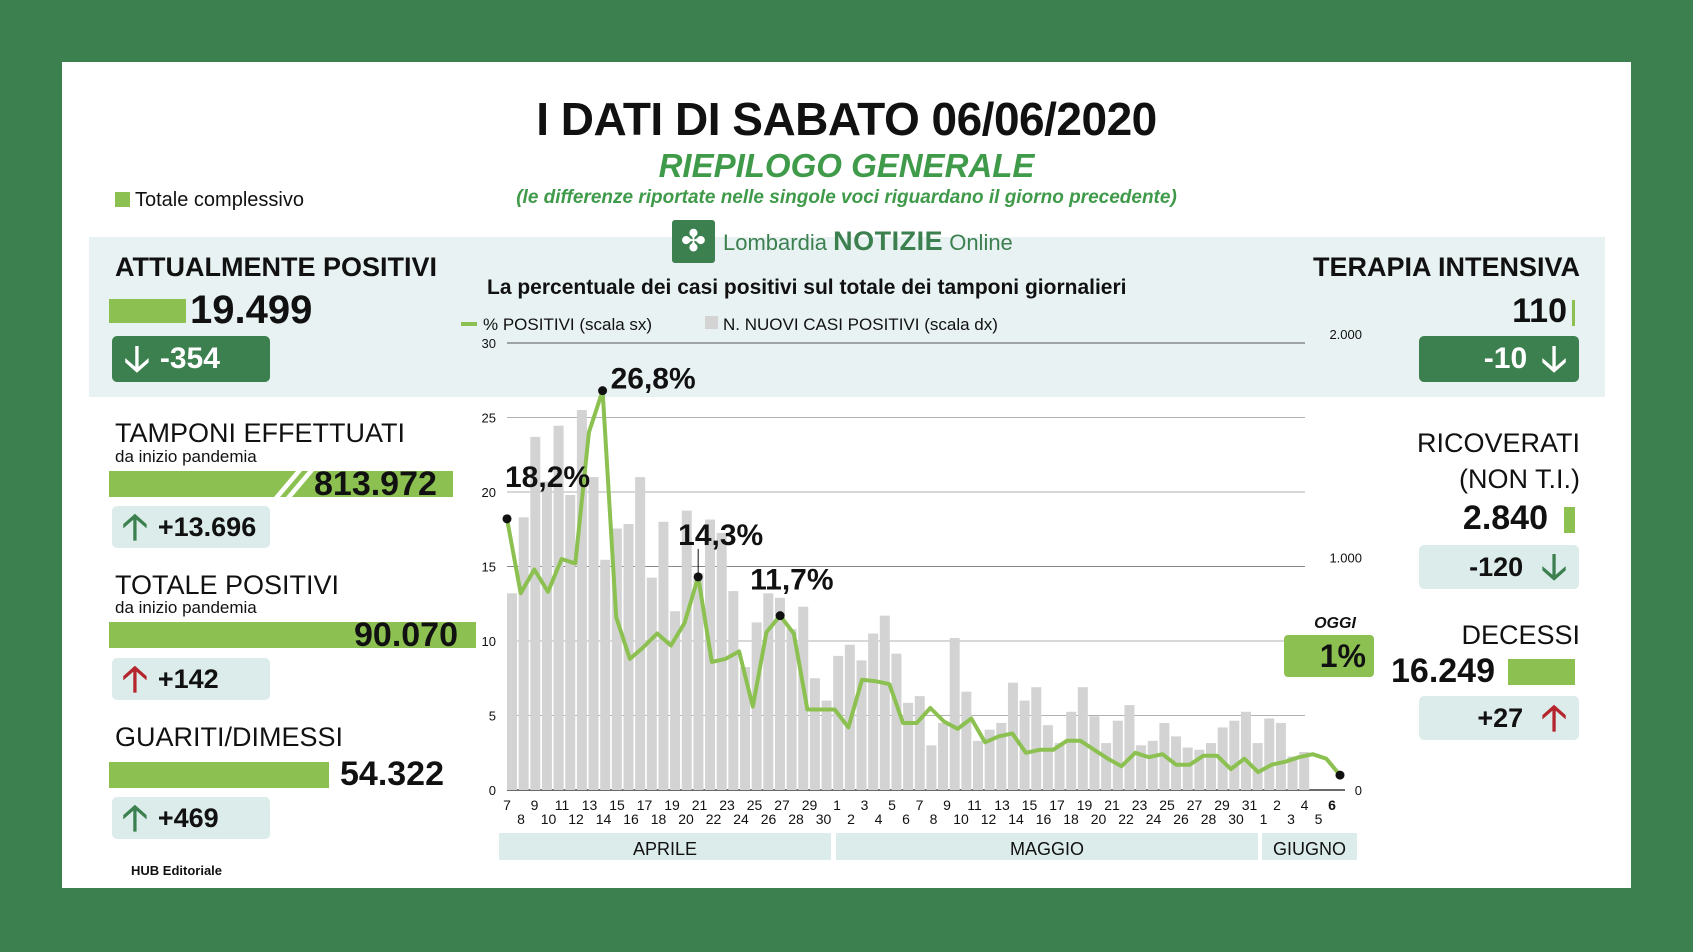 The image size is (1693, 952). Describe the element at coordinates (576, 819) in the screenshot. I see `x-tick-label: 12` at that location.